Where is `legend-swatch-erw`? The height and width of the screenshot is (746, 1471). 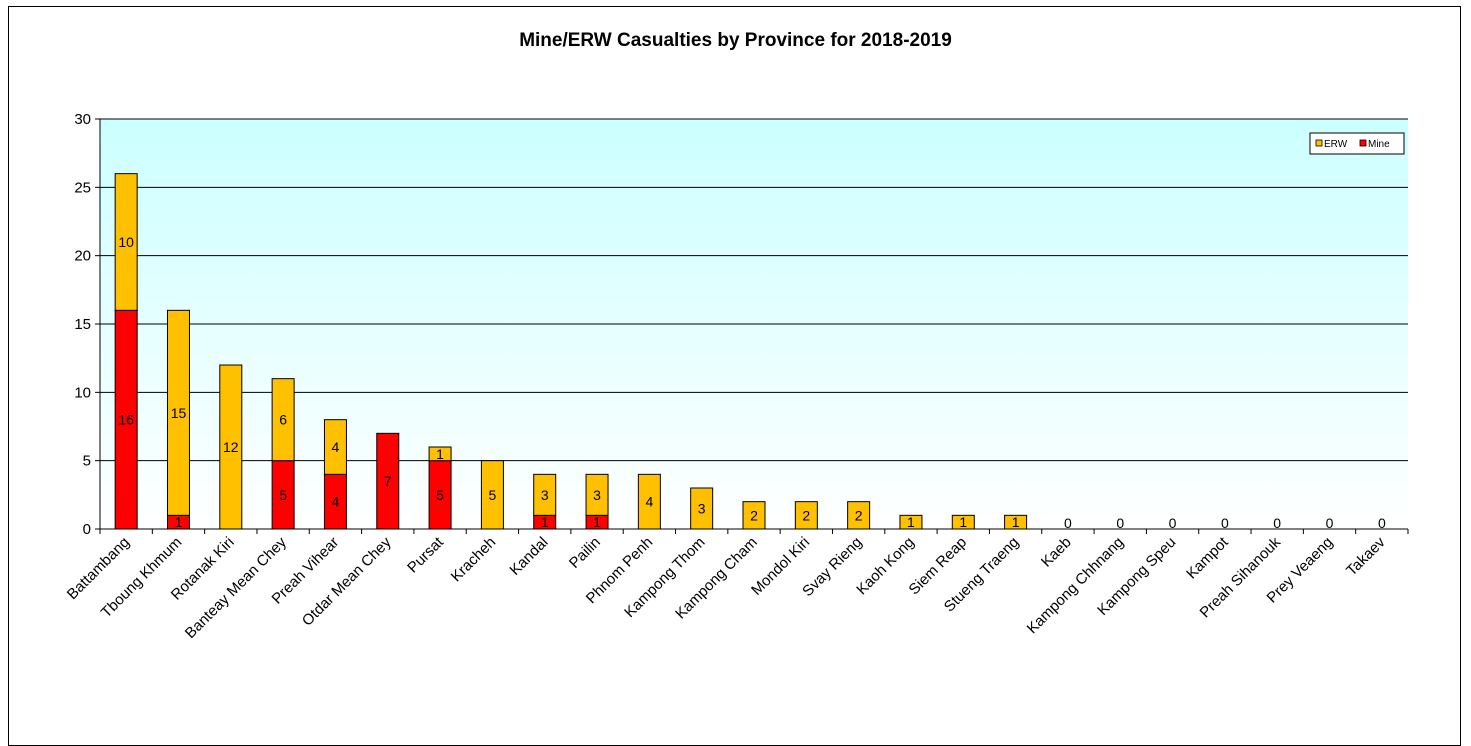
legend-swatch-erw is located at coordinates (1319, 143).